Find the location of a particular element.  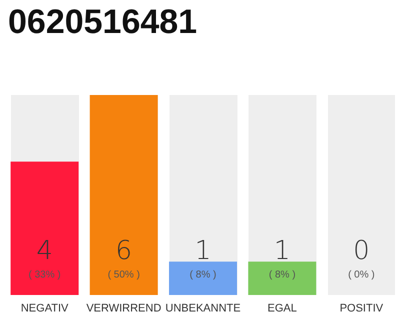

data-label: 0 ( 0% ) is located at coordinates (361, 258).